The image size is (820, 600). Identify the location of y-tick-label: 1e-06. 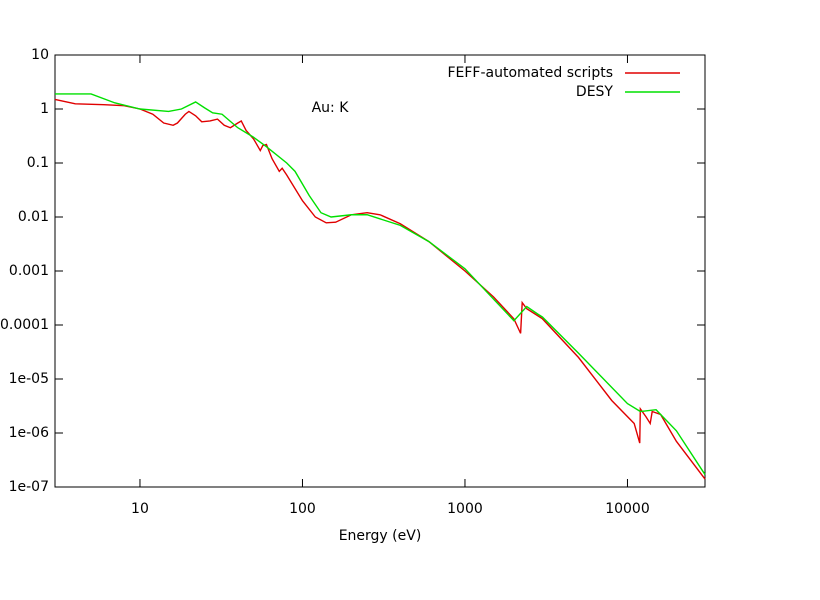
(29, 433).